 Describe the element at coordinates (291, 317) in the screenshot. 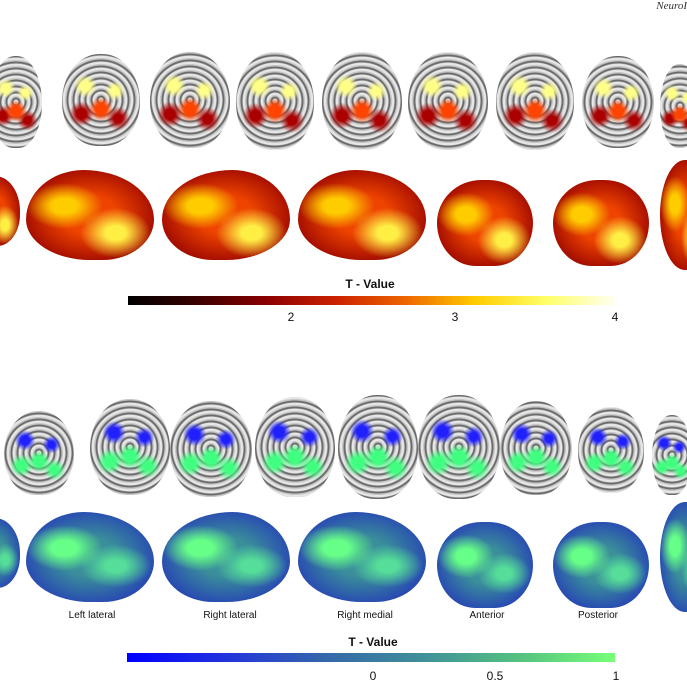

I see `top-colorbar-tick-2: 2` at that location.